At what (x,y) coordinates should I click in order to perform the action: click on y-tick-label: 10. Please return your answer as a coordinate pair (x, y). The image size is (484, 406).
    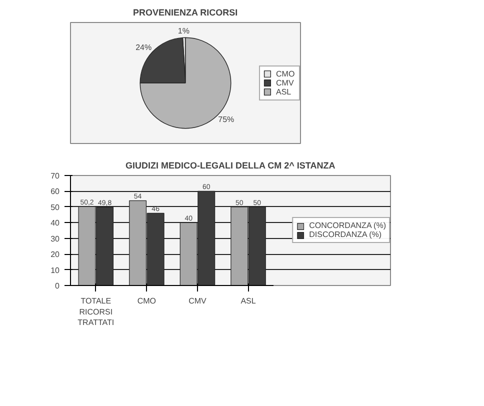
    Looking at the image, I should click on (55, 270).